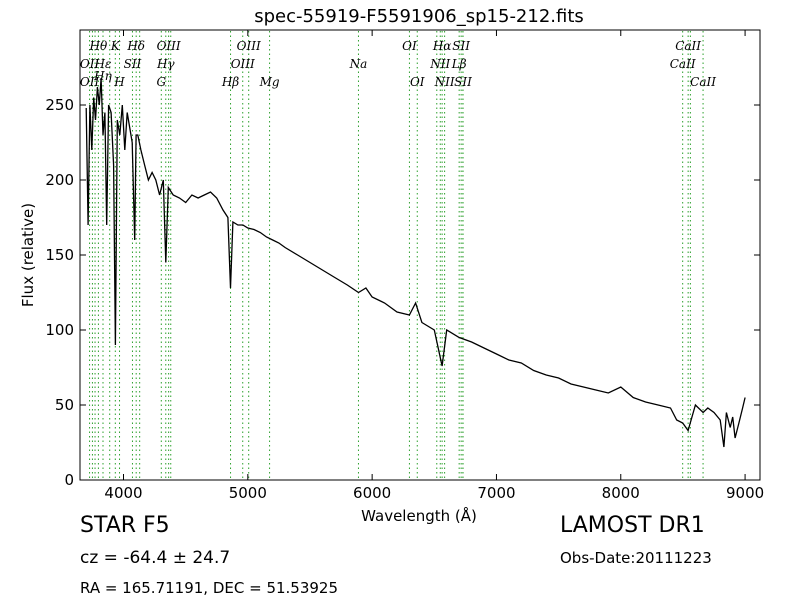  I want to click on x-axis-label: Wavelength (Å), so click(419, 515).